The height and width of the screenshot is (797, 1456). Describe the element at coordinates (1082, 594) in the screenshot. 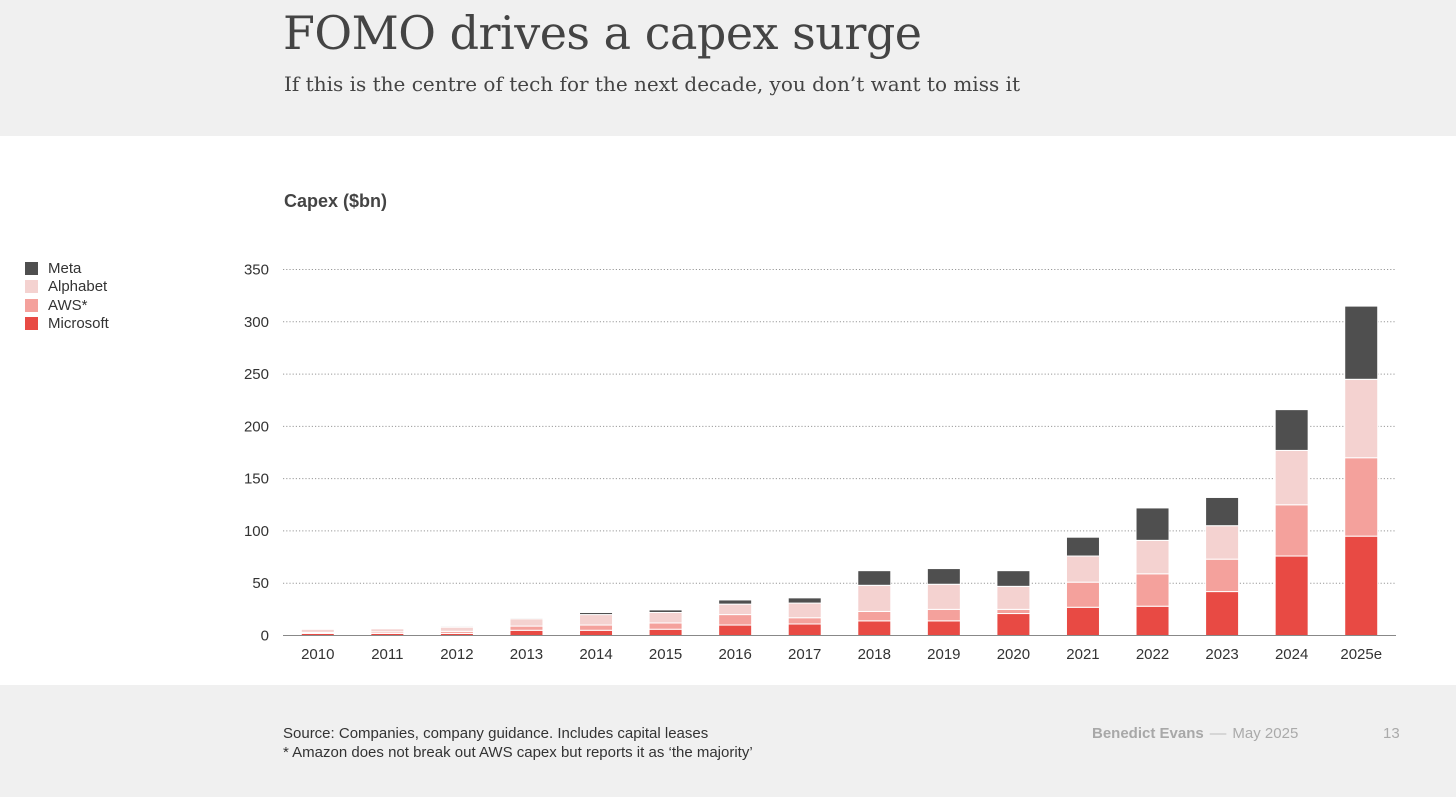

I see `bar-aws-2021` at that location.